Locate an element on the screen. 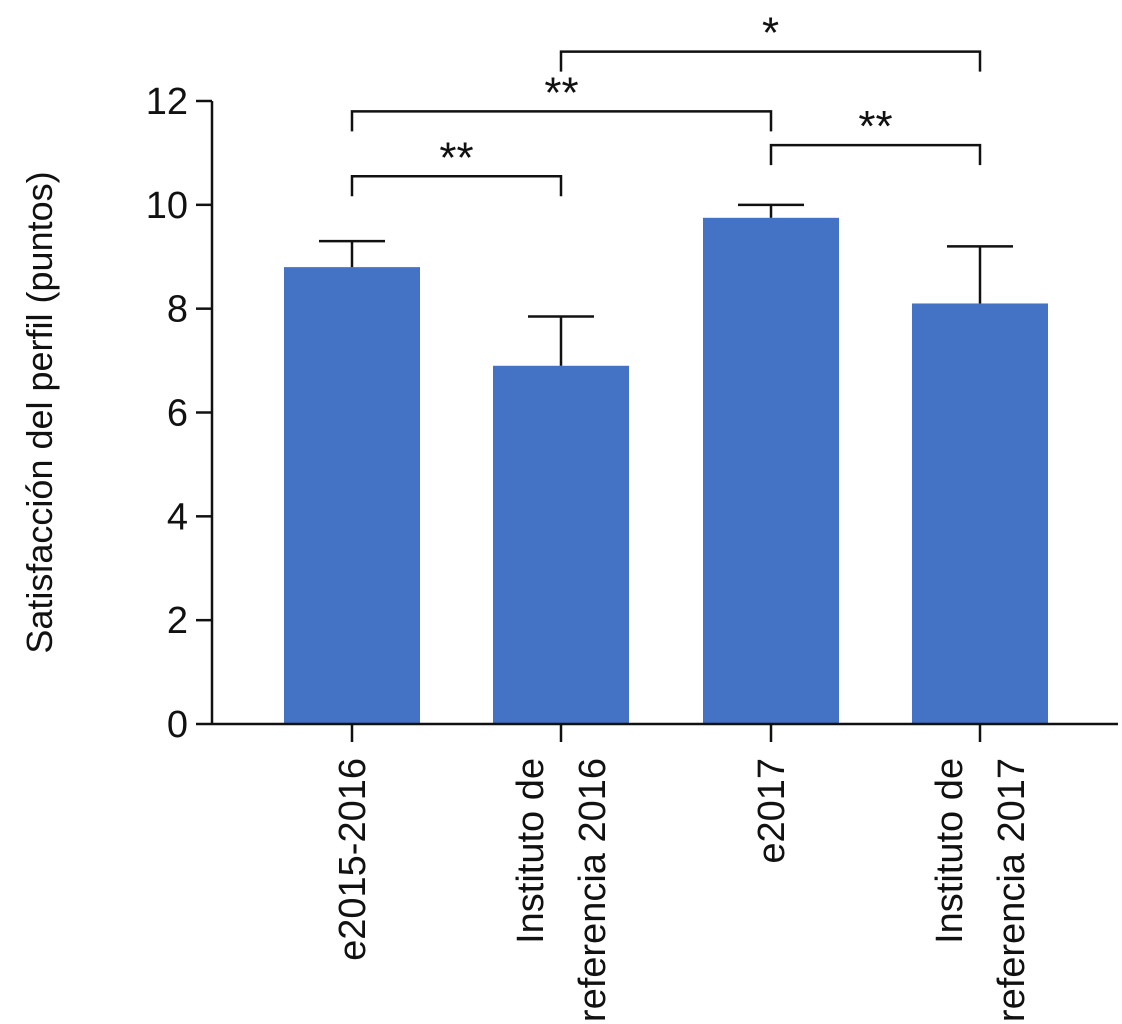 The image size is (1122, 1024). significance-label-0: ** is located at coordinates (456, 157).